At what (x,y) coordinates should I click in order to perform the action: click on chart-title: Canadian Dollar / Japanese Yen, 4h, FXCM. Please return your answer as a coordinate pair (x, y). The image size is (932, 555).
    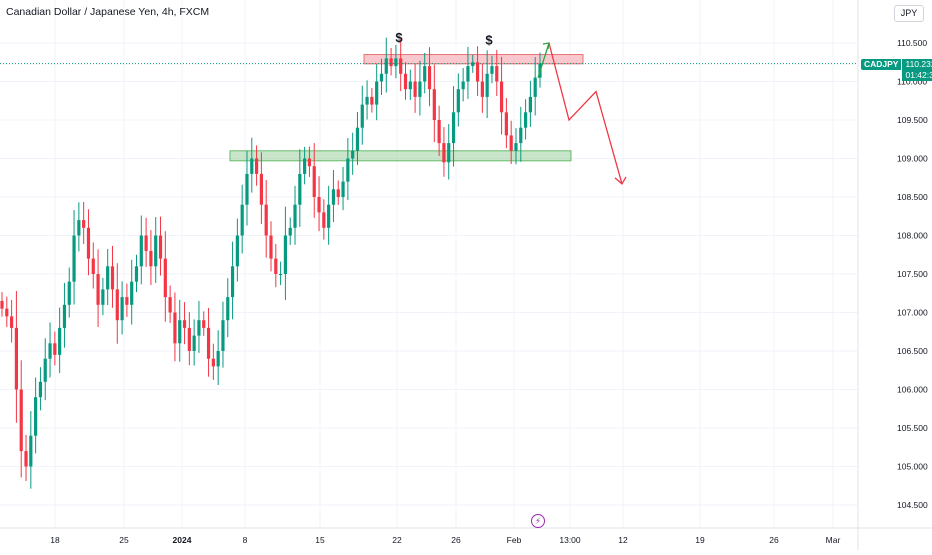
    Looking at the image, I should click on (108, 12).